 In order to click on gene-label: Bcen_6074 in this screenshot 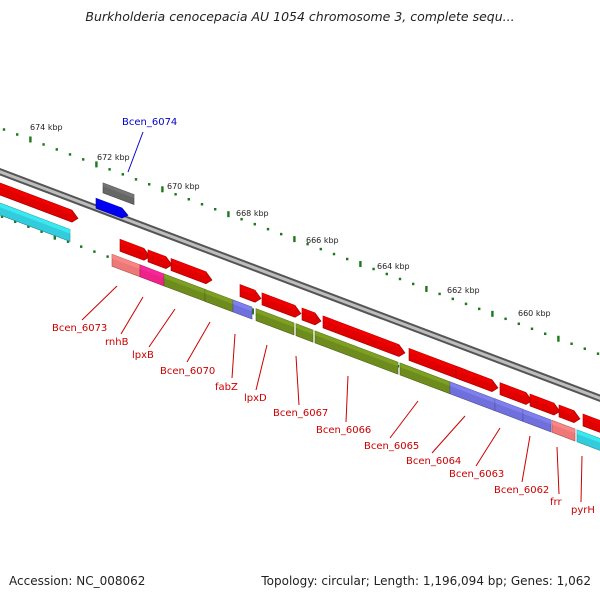, I will do `click(149, 122)`.